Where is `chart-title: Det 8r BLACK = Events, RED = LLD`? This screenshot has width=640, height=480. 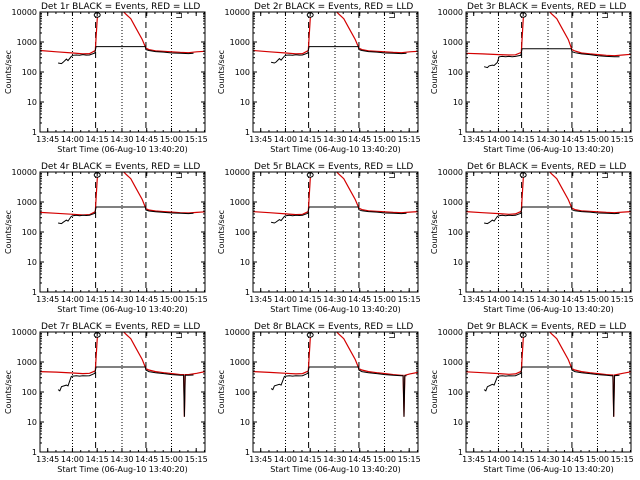
chart-title: Det 8r BLACK = Events, RED = LLD is located at coordinates (333, 327).